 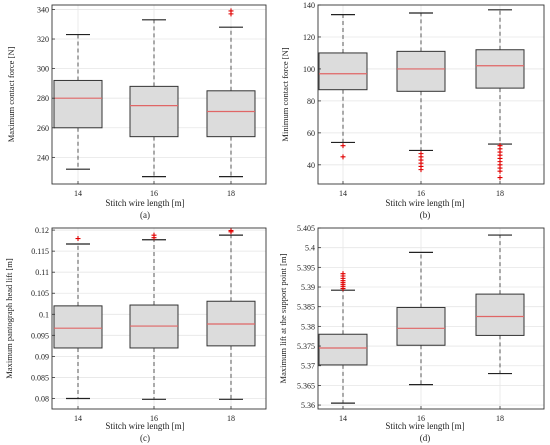 I want to click on y-tick-label: 0.115, so click(x=40, y=251).